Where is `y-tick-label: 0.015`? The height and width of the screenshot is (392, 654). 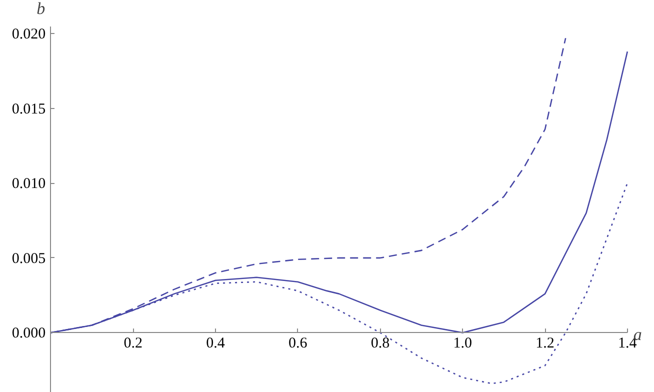 y-tick-label: 0.015 is located at coordinates (29, 109).